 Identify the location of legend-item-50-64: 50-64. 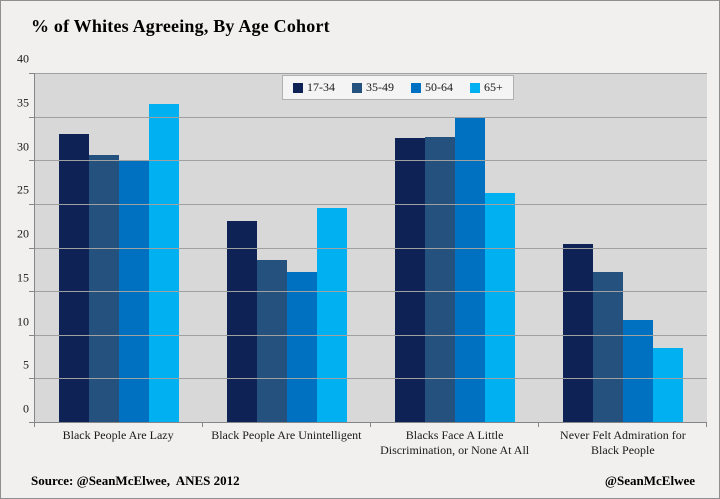
(432, 87).